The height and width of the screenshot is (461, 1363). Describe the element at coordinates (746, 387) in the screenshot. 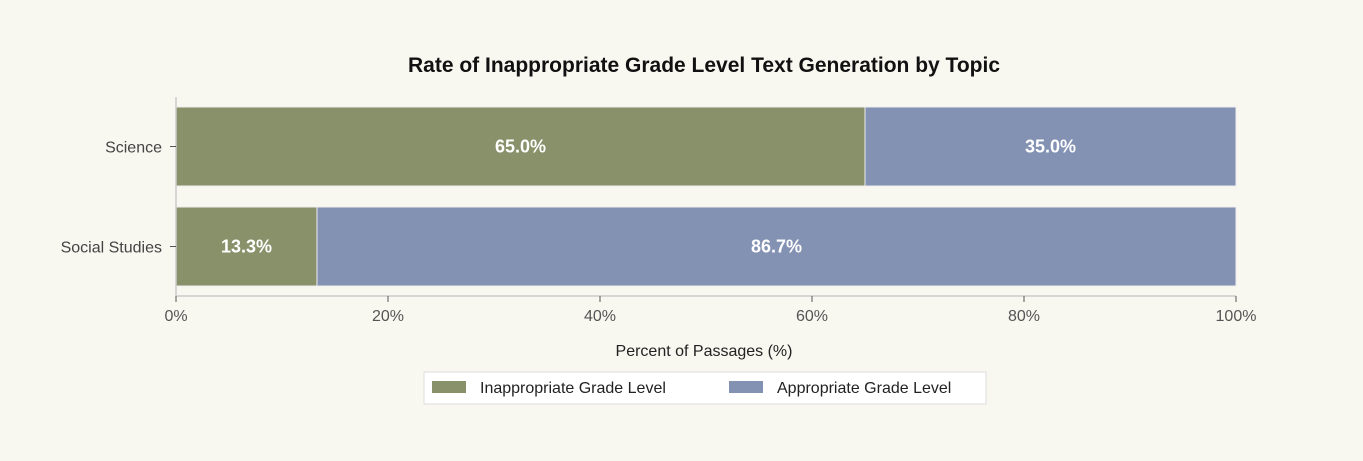

I see `legend-swatch-appropriate` at that location.